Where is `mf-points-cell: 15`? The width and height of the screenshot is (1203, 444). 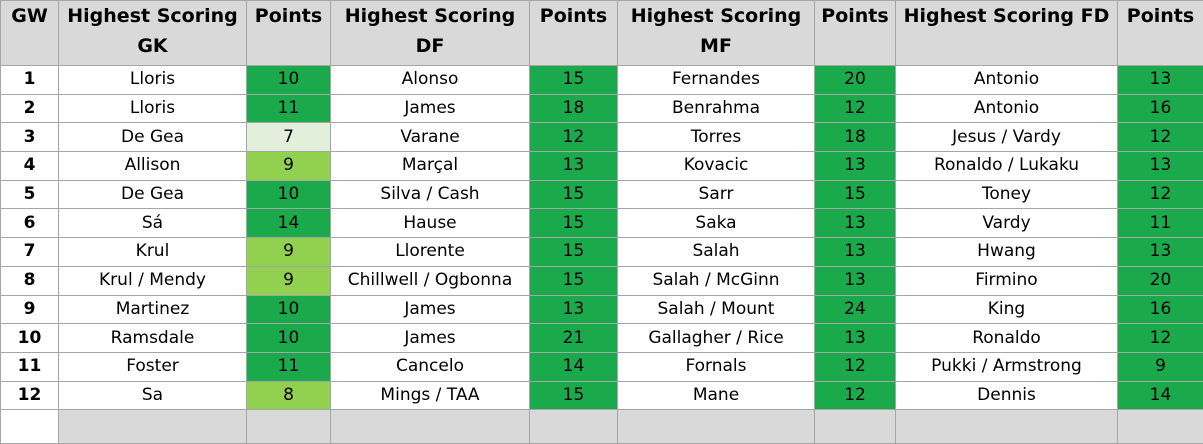 mf-points-cell: 15 is located at coordinates (855, 194).